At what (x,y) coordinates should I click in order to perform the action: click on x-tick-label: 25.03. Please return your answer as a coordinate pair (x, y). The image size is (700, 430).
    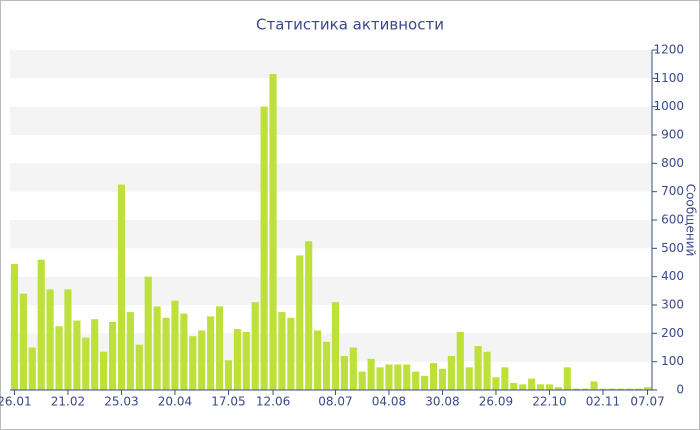
    Looking at the image, I should click on (121, 402).